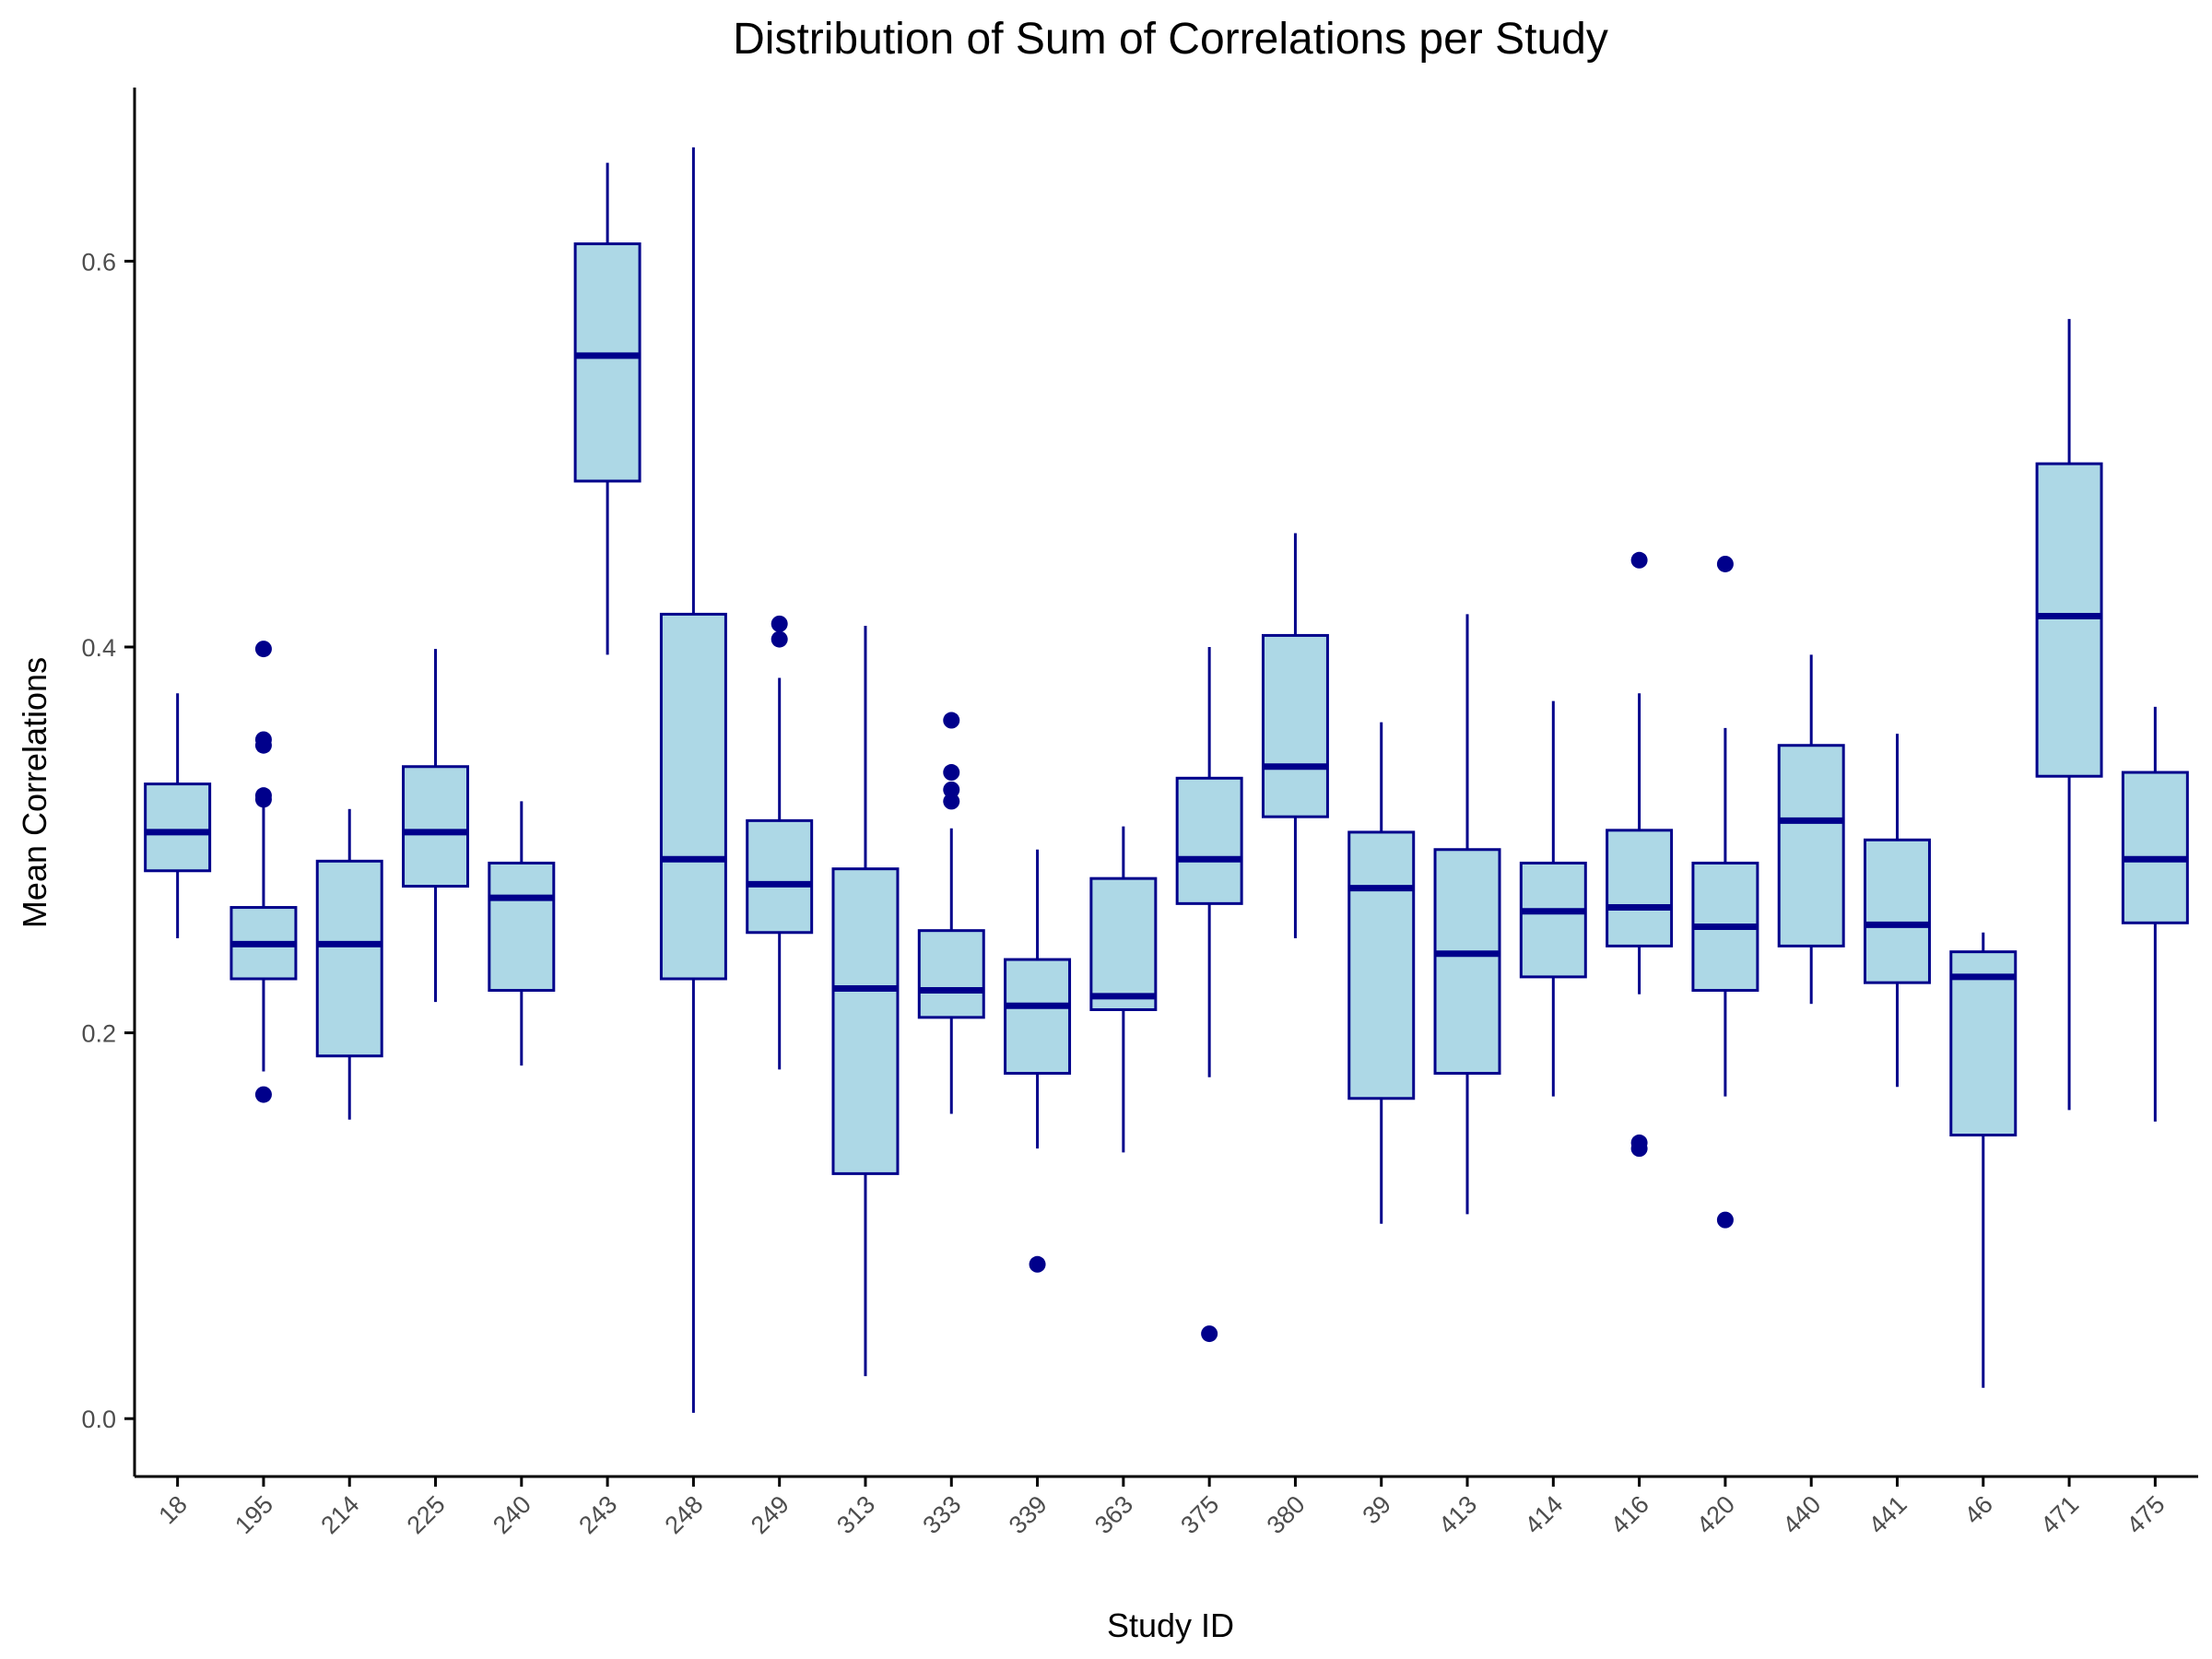  I want to click on y-axis-label: Mean Correlations, so click(34, 792).